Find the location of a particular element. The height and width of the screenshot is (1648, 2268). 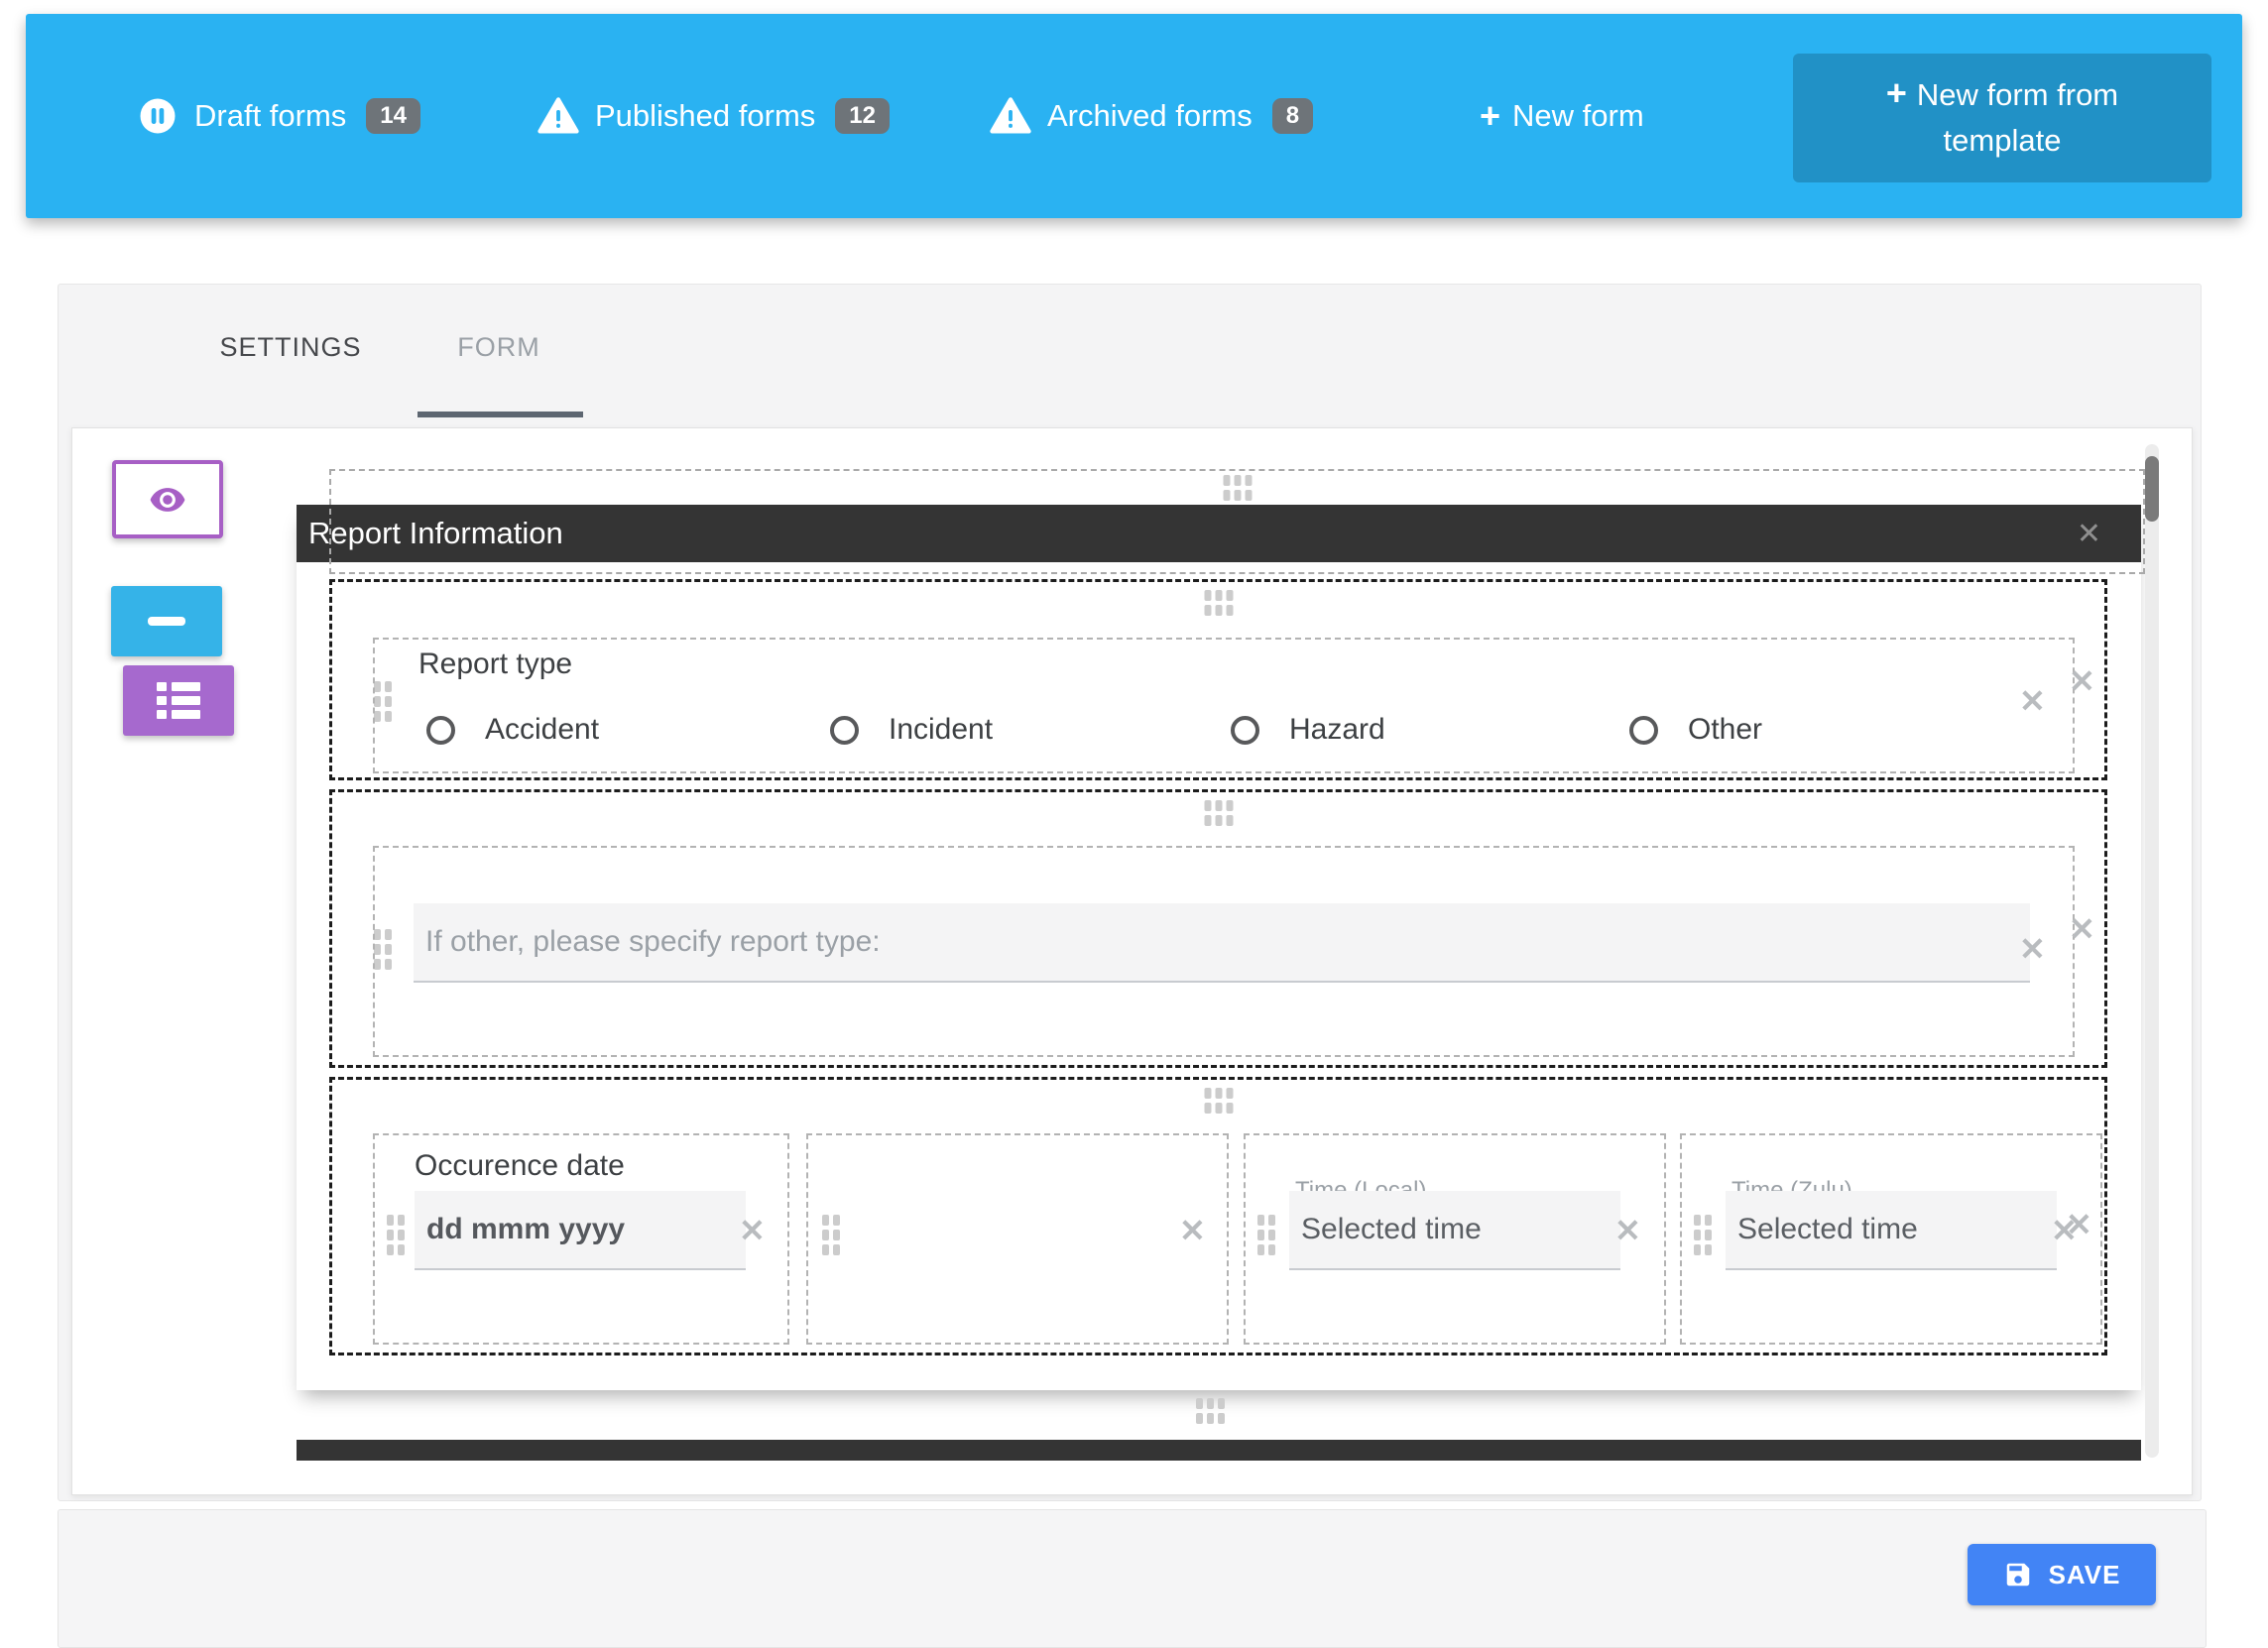

active-tab-indicator is located at coordinates (500, 415).